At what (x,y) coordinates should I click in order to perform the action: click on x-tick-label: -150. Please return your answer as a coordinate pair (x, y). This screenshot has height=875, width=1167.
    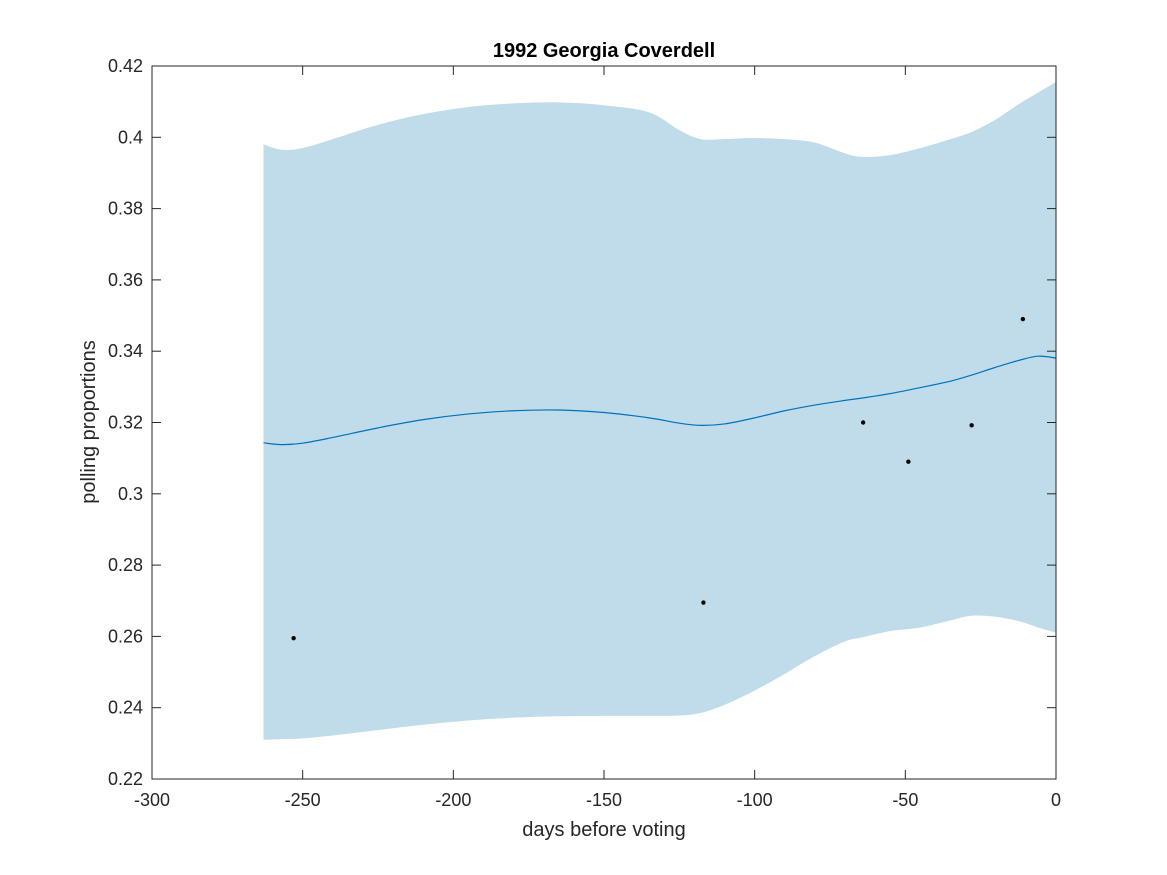
    Looking at the image, I should click on (604, 800).